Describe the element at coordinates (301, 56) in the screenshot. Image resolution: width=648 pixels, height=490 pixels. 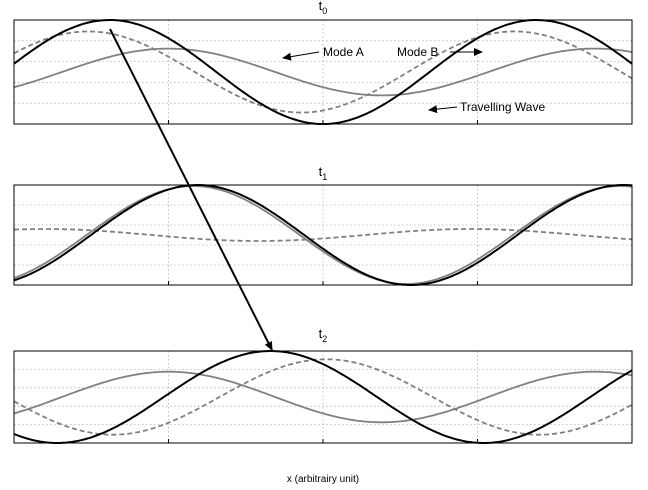
I see `mode-a-pointer` at that location.